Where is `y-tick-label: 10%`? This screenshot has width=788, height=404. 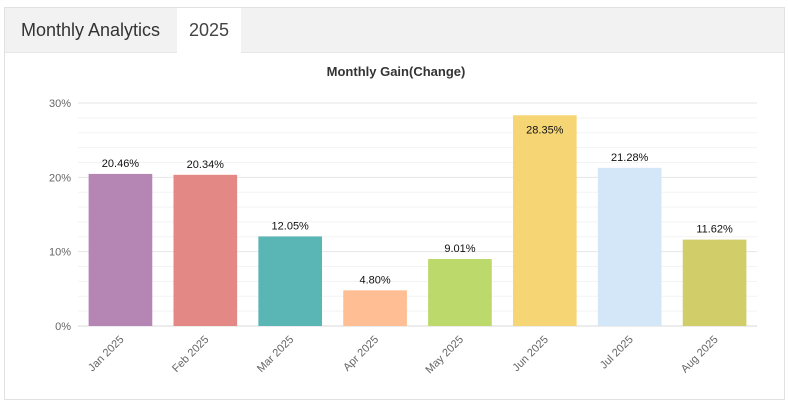
y-tick-label: 10% is located at coordinates (60, 253).